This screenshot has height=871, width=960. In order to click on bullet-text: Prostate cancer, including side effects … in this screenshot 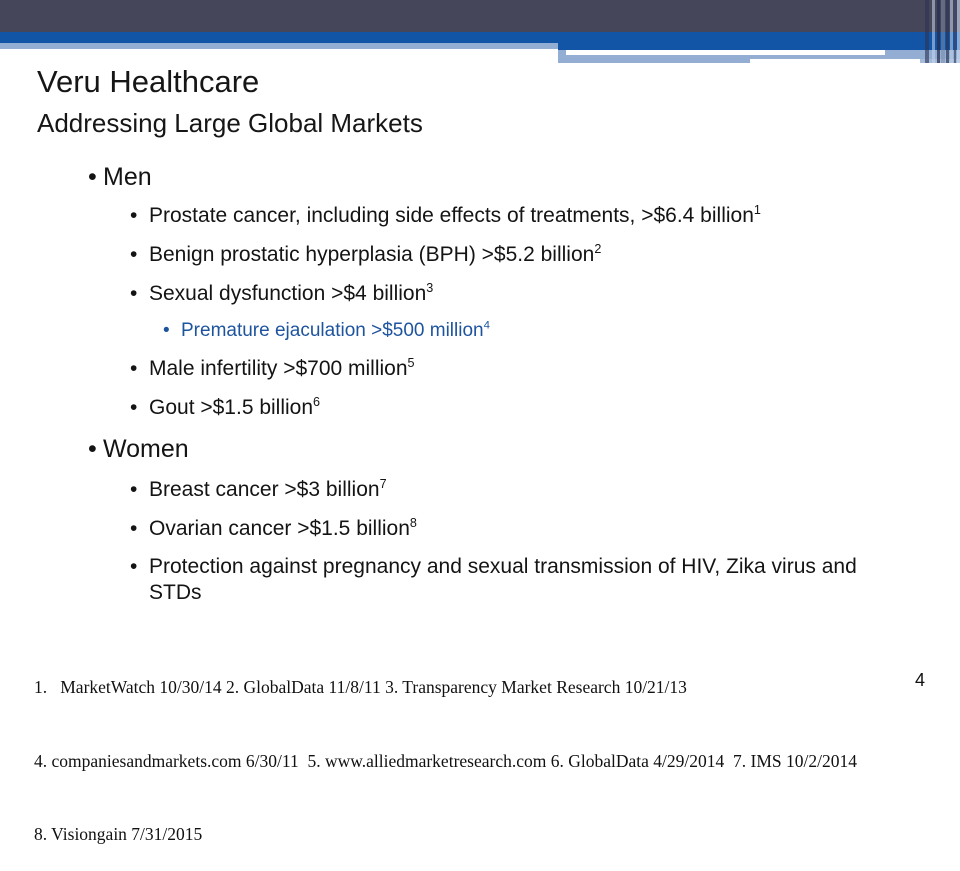, I will do `click(451, 215)`.